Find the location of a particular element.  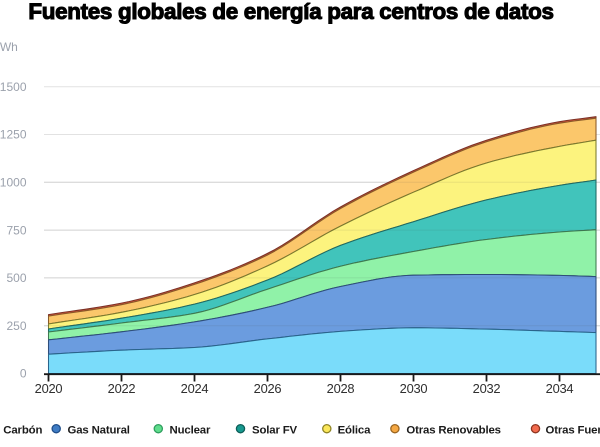

svg-text: 2032 is located at coordinates (487, 388).